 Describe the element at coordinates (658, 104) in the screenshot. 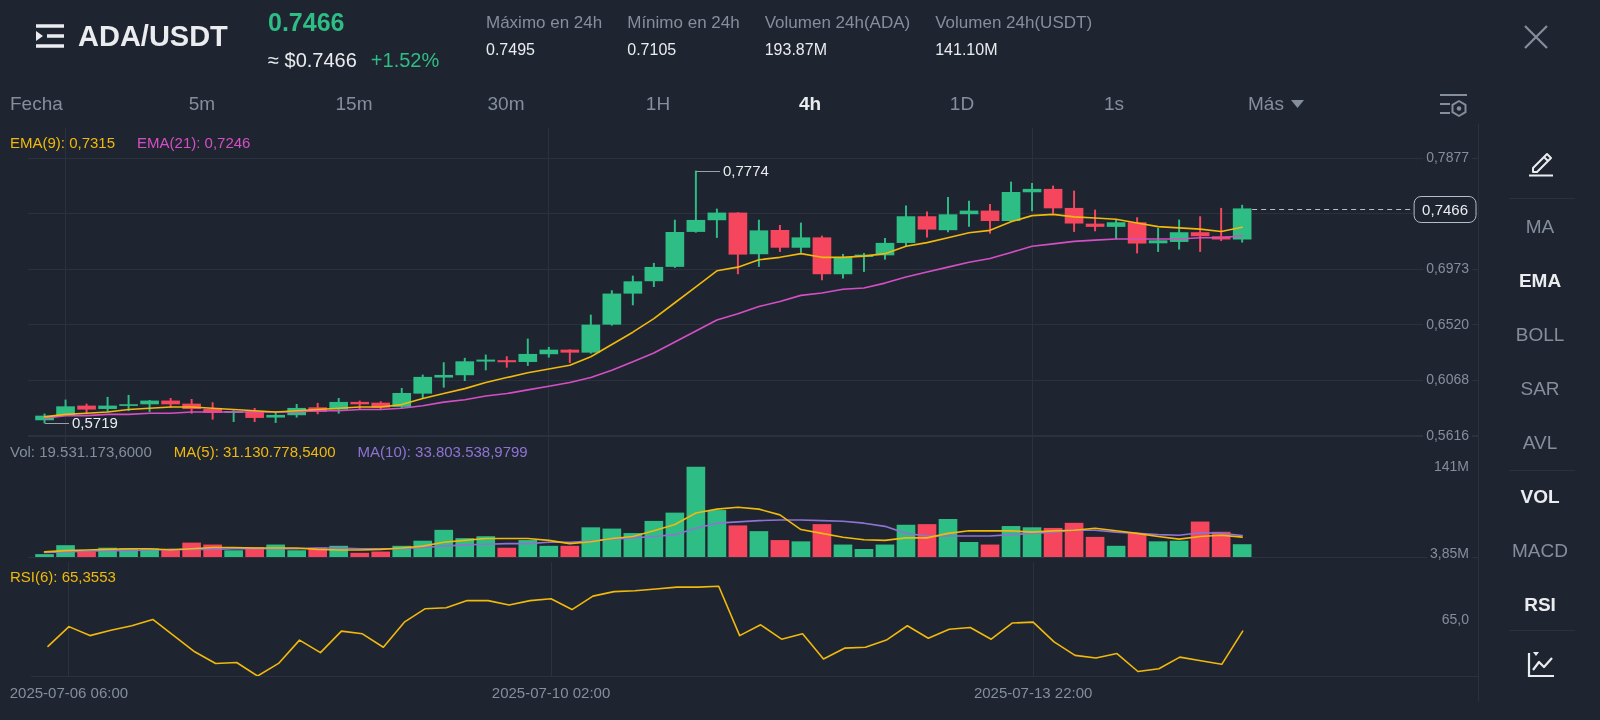

I see `text: 1H` at that location.